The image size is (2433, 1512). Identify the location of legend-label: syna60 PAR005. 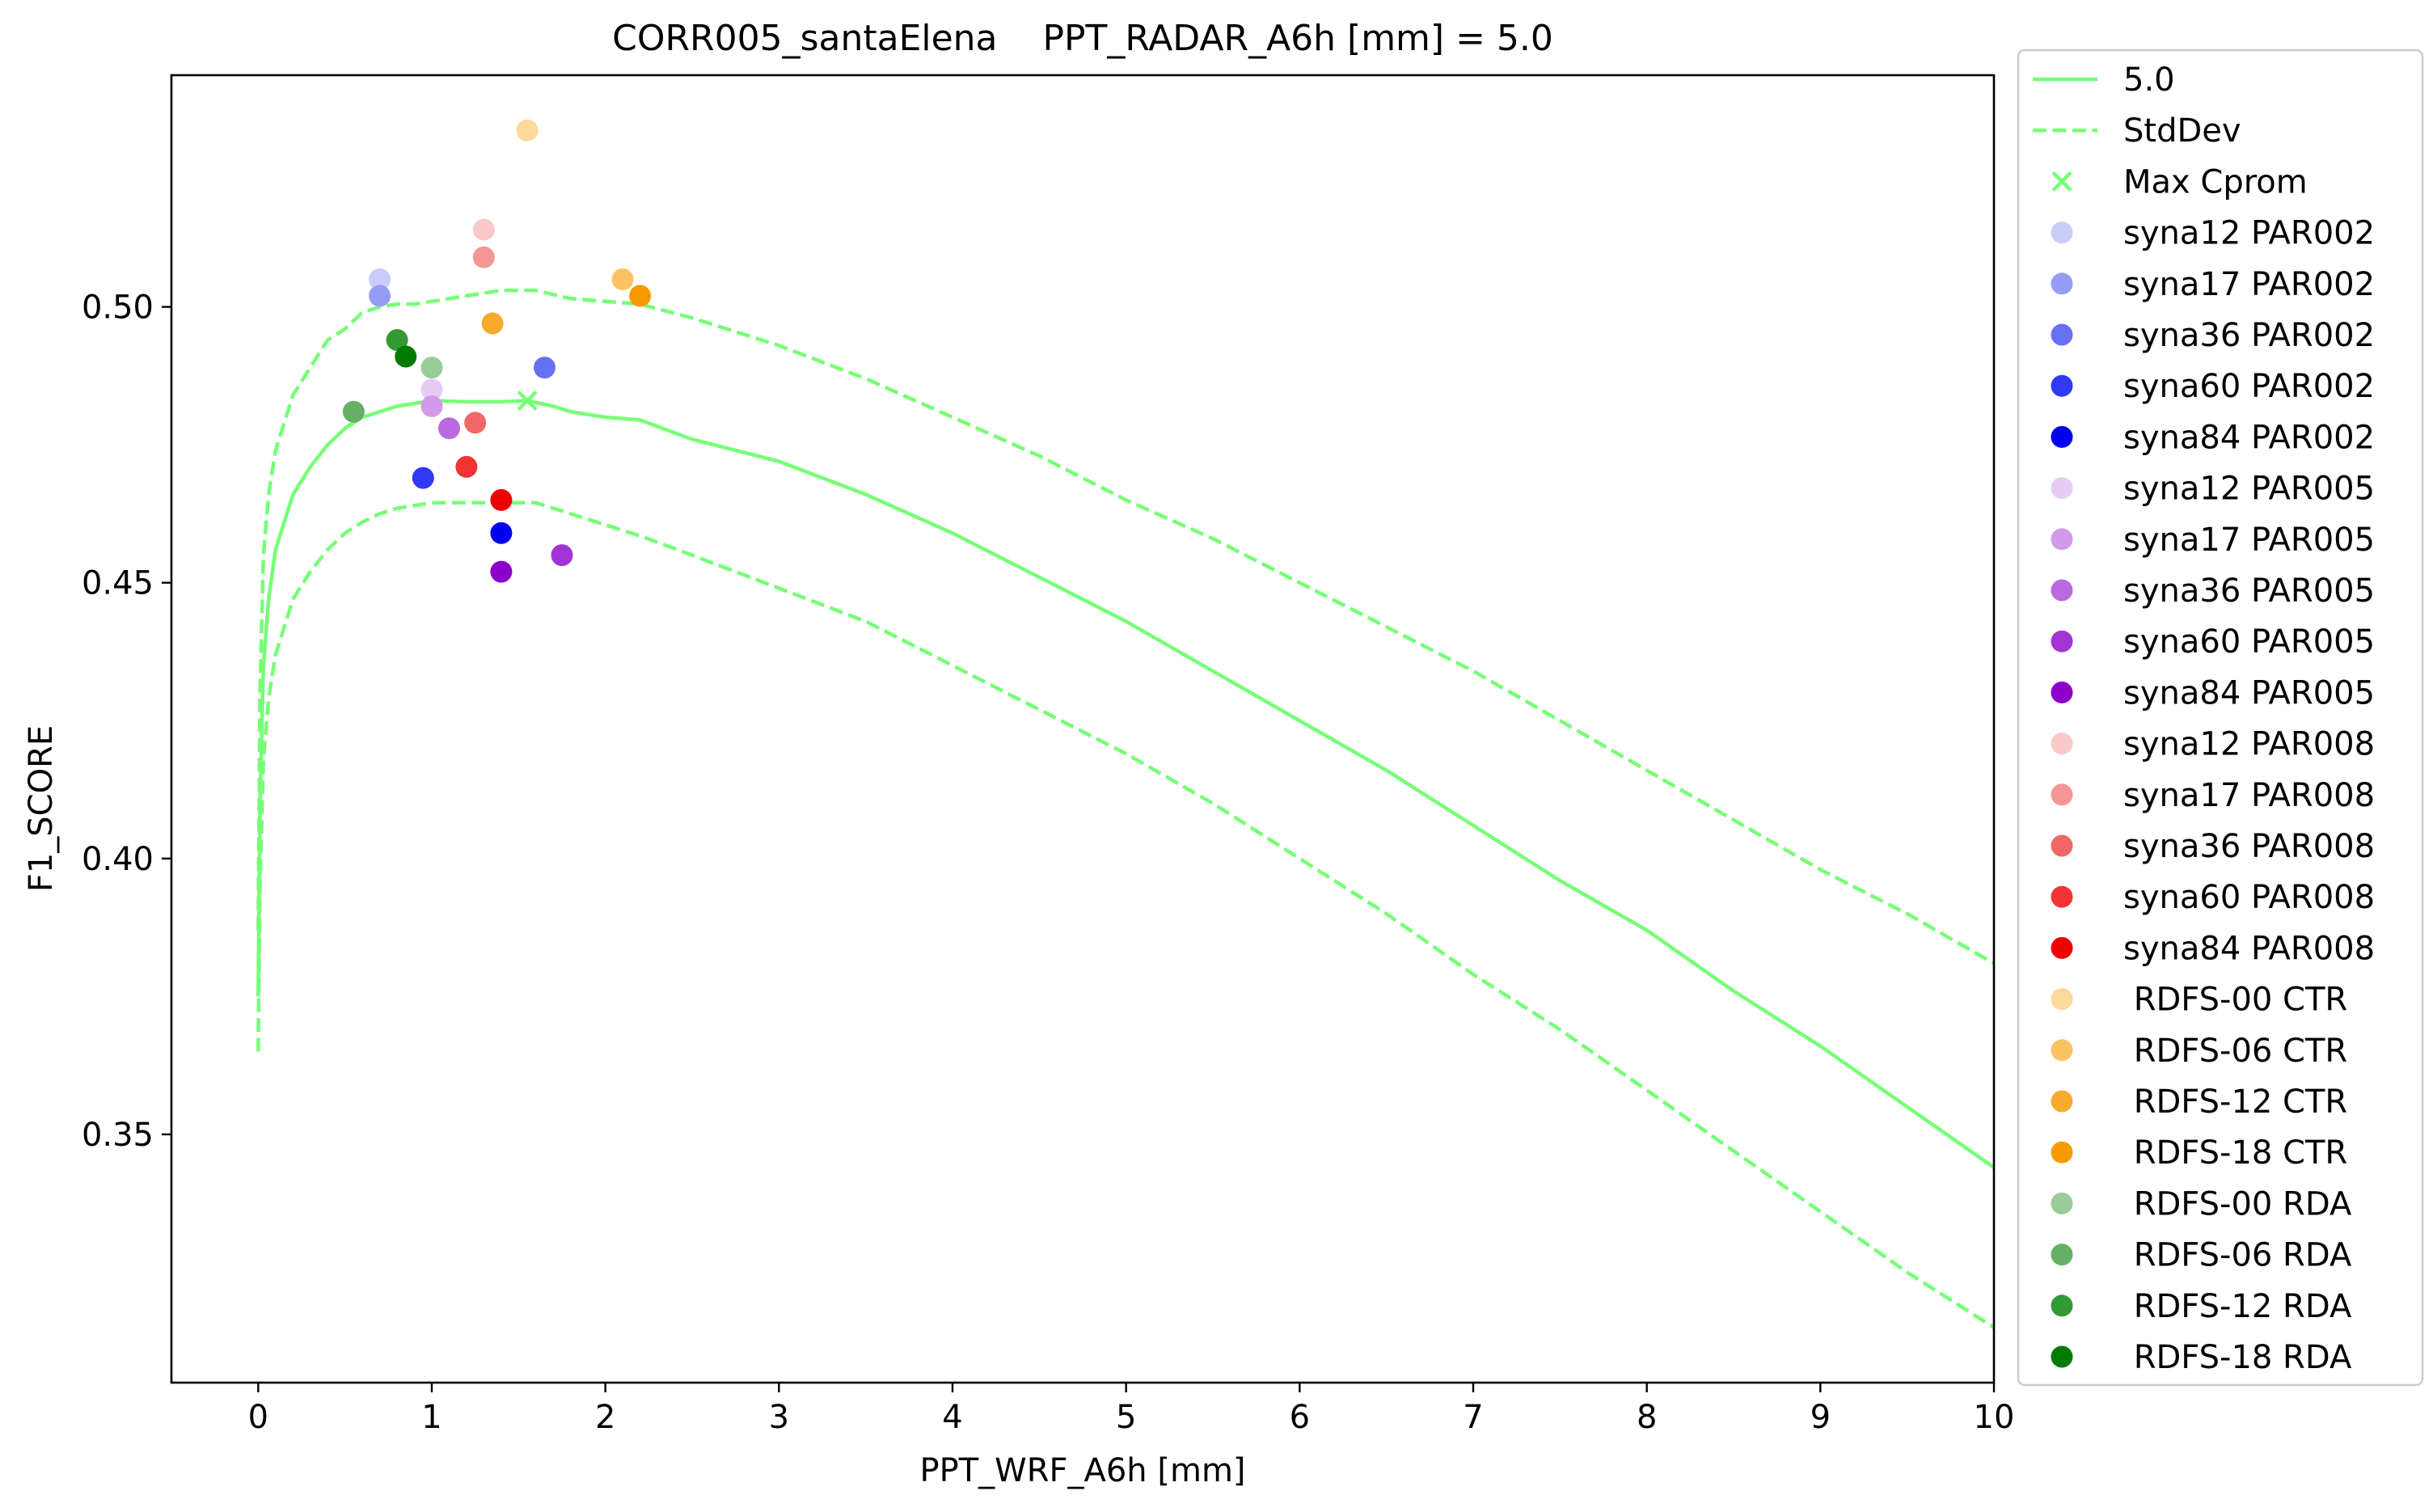
(2249, 642).